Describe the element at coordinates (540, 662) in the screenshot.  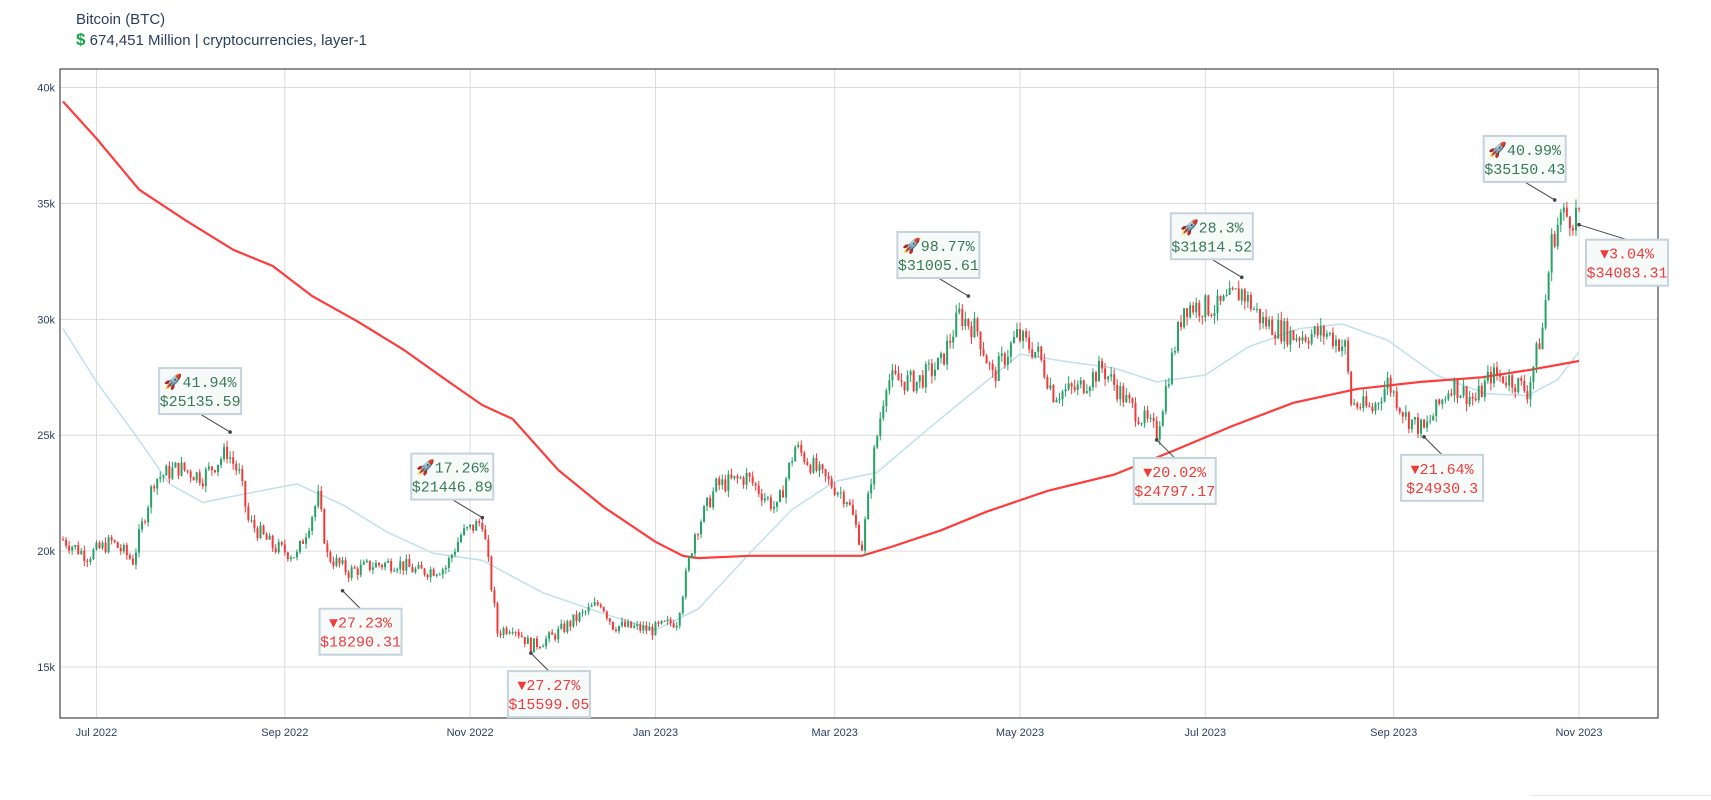
I see `annotation-arrow` at that location.